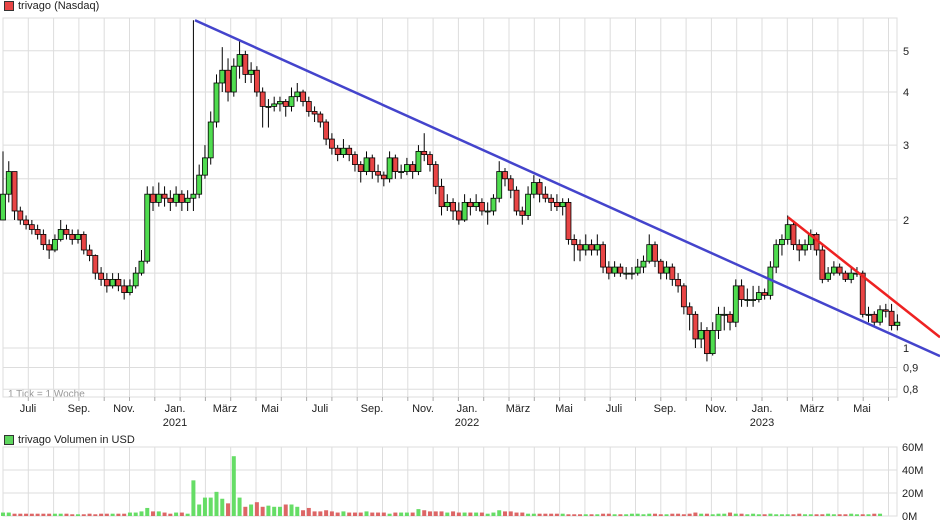 This screenshot has width=940, height=526. I want to click on x-year-label: 2021, so click(175, 423).